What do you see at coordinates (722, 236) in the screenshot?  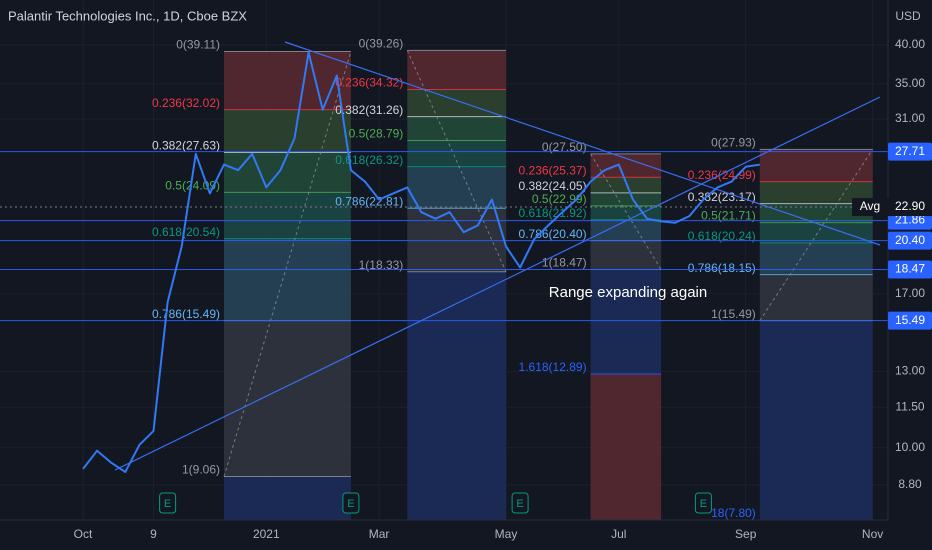 I see `fib-label: 0.618(20.24)` at bounding box center [722, 236].